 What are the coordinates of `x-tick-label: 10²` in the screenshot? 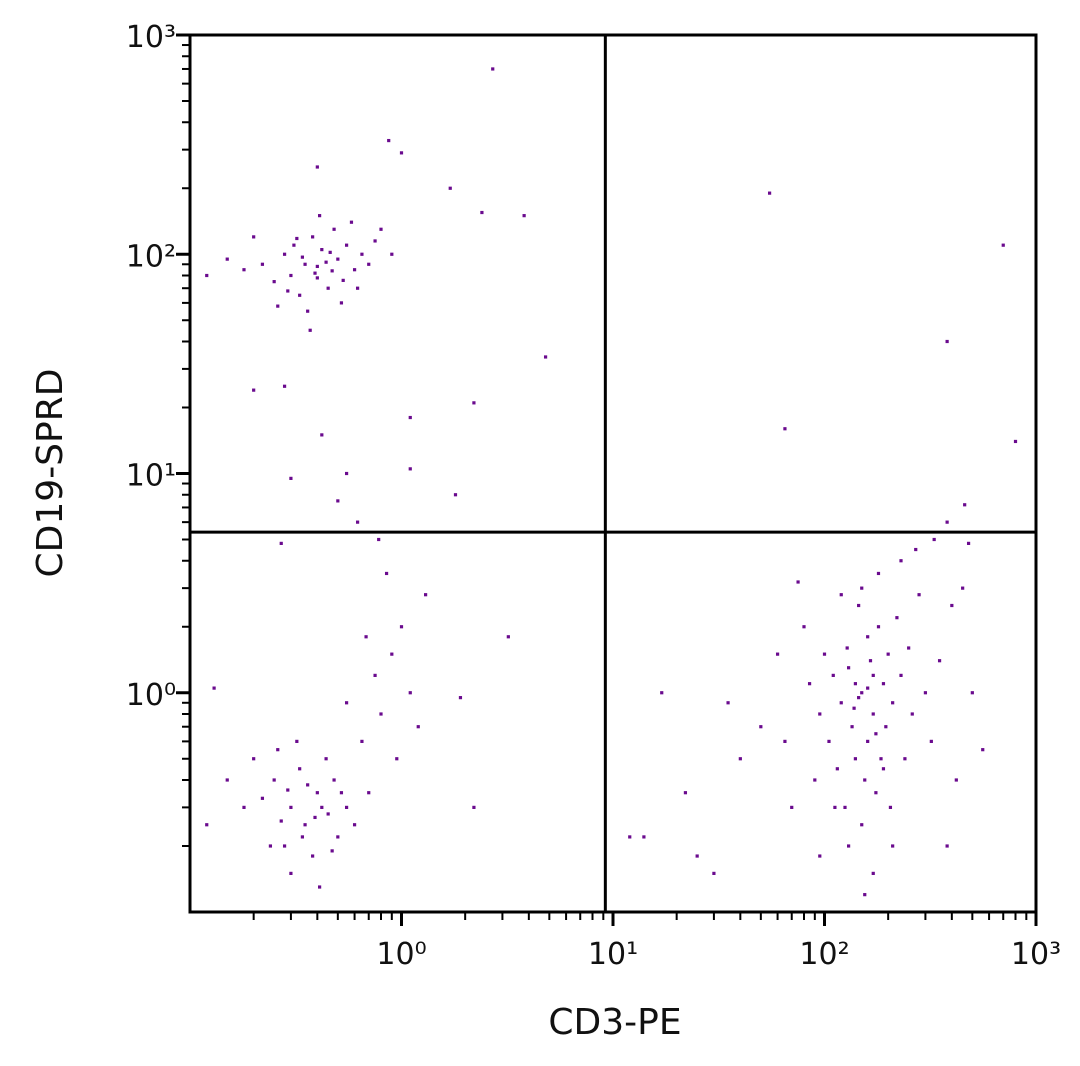 It's located at (824, 954).